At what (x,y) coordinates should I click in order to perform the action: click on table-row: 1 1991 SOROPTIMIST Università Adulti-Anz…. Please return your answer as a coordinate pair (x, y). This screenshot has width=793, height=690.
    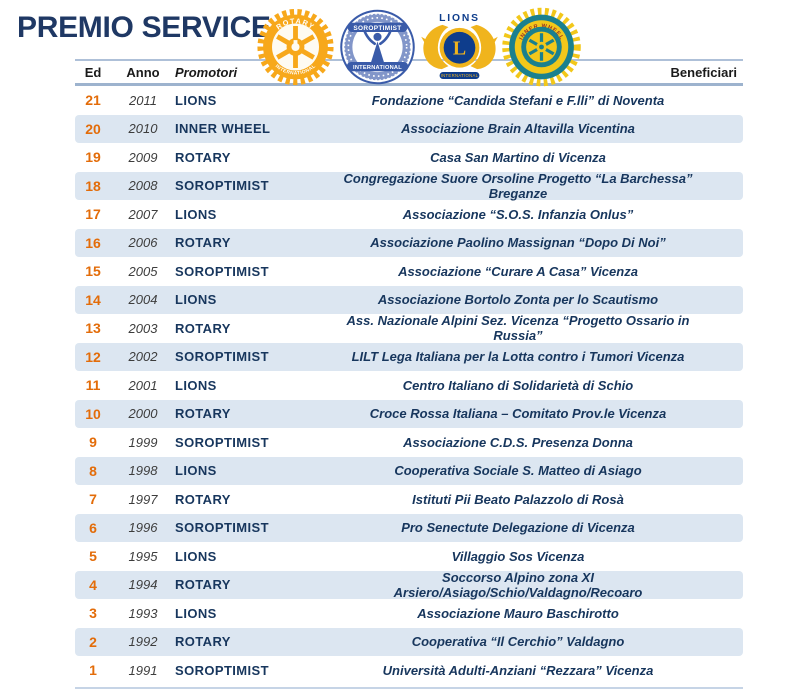
    Looking at the image, I should click on (409, 670).